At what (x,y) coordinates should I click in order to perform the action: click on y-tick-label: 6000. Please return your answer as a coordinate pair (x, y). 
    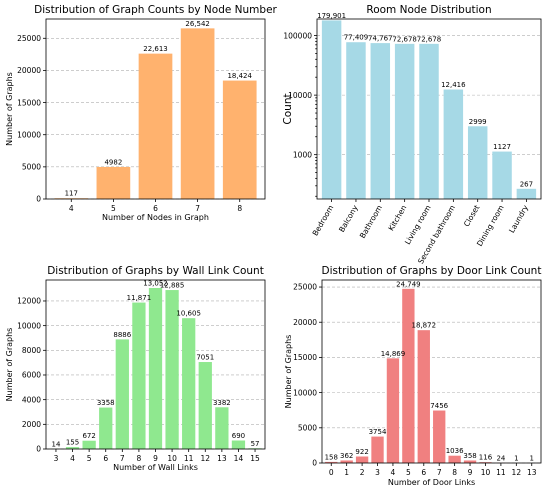
    Looking at the image, I should click on (31, 375).